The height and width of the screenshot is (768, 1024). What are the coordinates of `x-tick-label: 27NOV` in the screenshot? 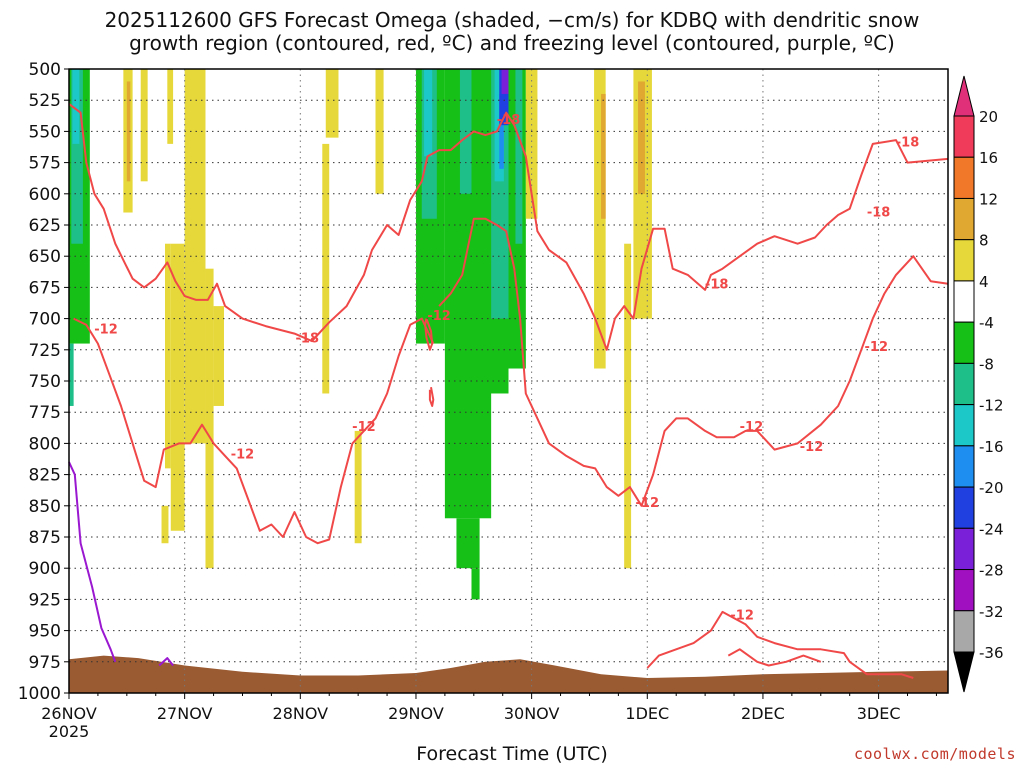 It's located at (185, 713).